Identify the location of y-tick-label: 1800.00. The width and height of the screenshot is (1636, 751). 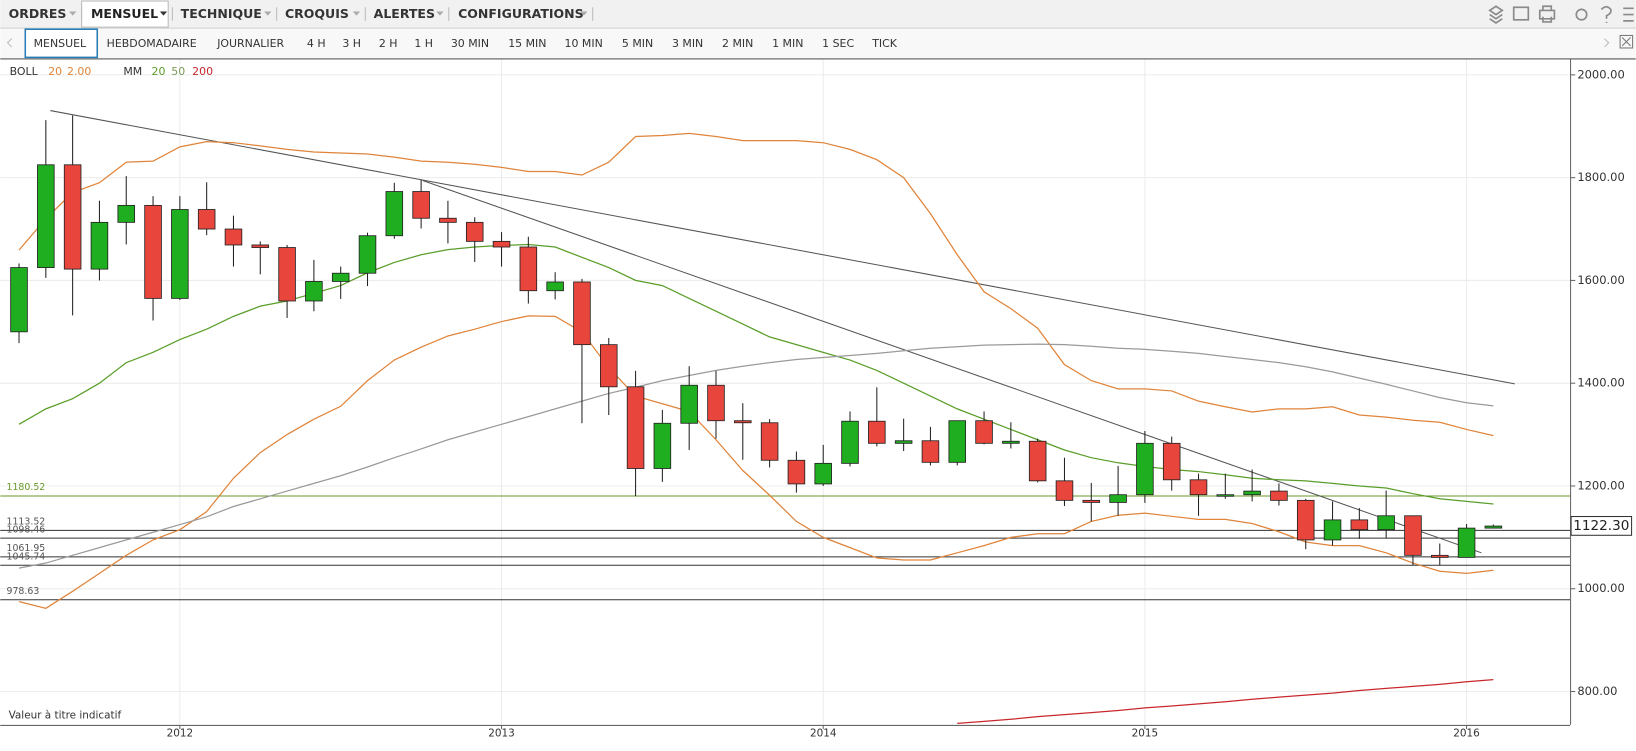
(1600, 177).